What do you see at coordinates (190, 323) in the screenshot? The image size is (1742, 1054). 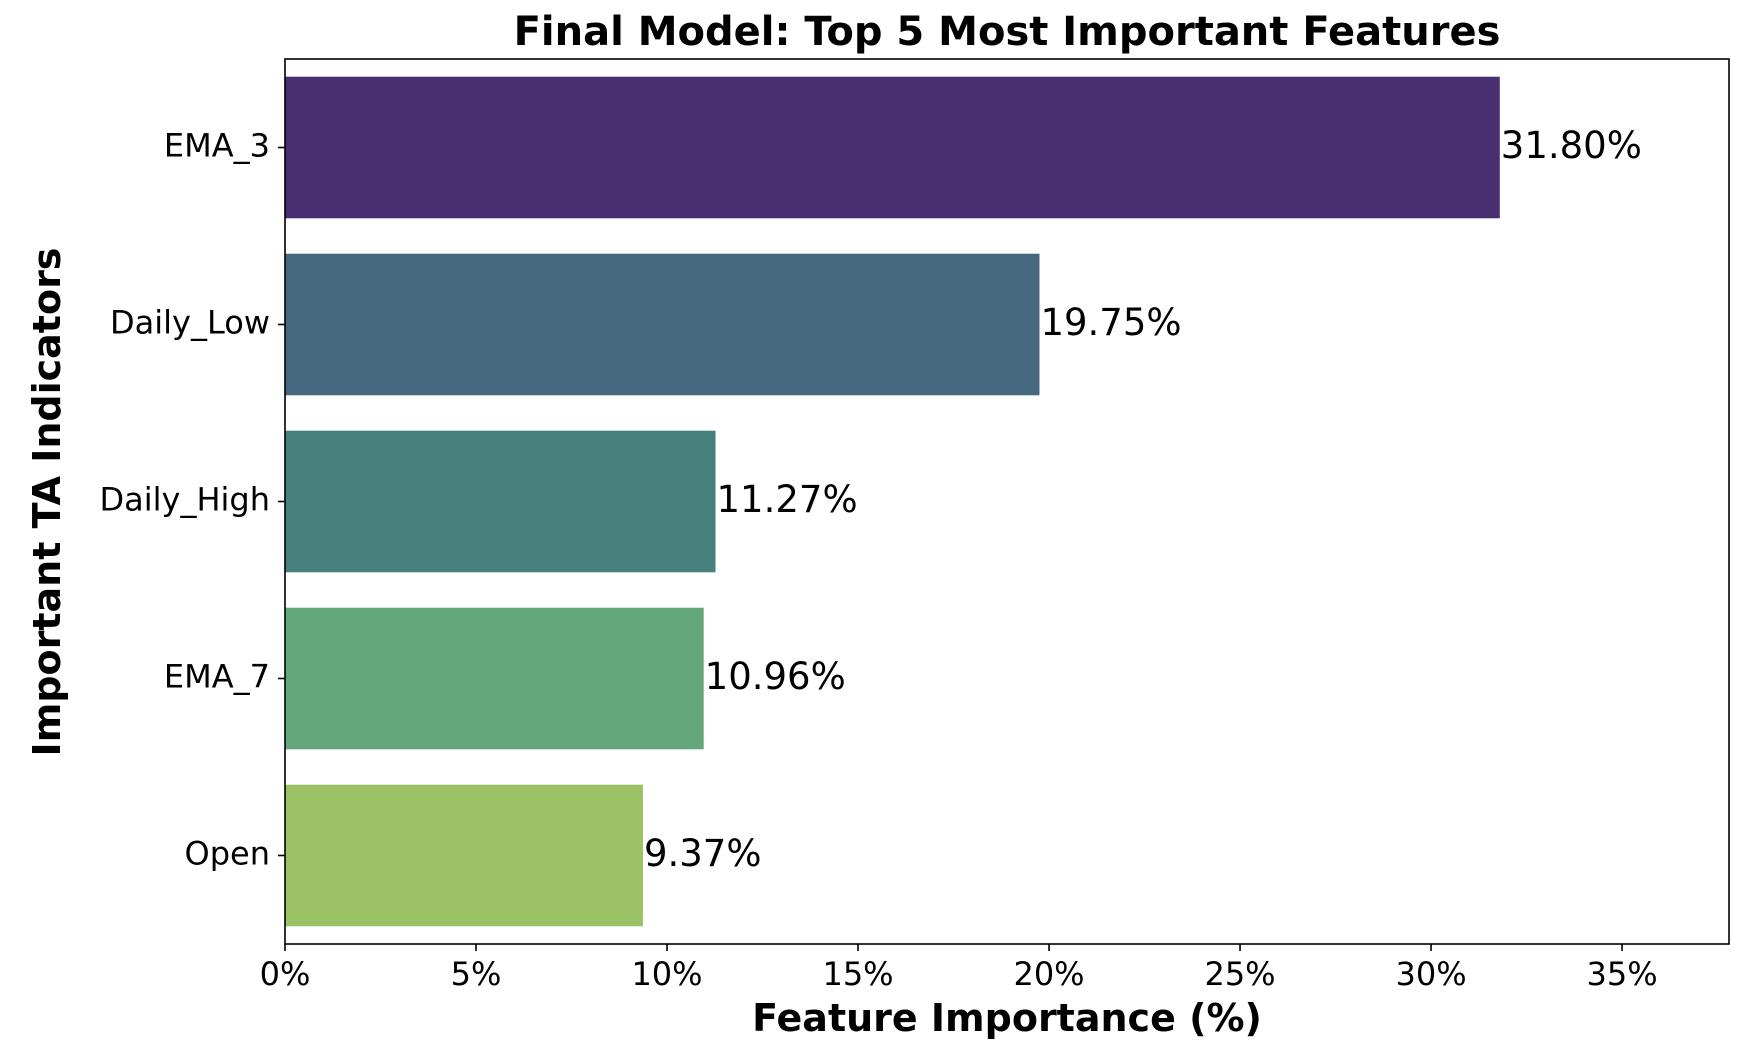 I see `y-tick-label: Daily_Low` at bounding box center [190, 323].